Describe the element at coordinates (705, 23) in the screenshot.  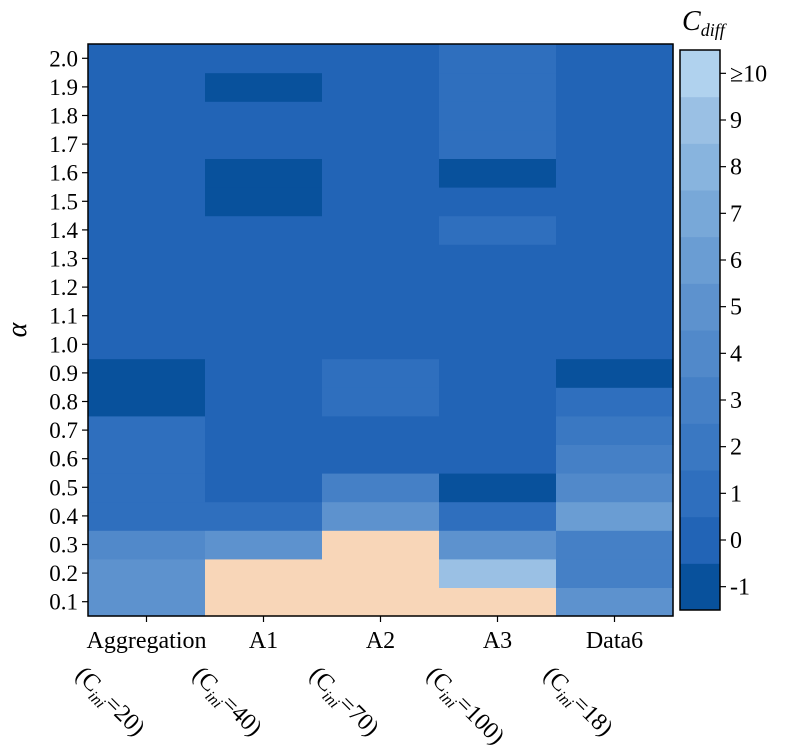
I see `colorbar-title: Cdiff` at that location.